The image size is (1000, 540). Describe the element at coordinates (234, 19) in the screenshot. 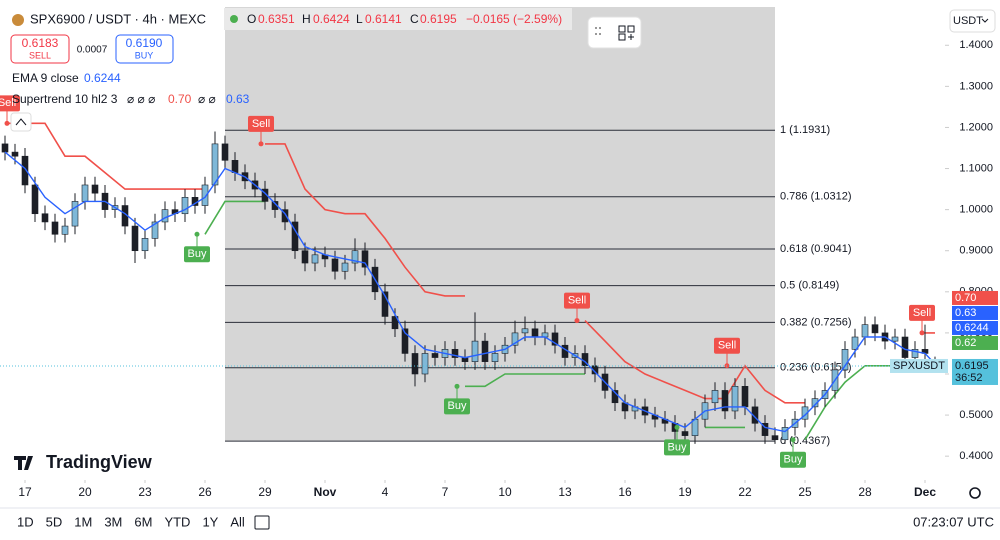

I see `status-dot` at that location.